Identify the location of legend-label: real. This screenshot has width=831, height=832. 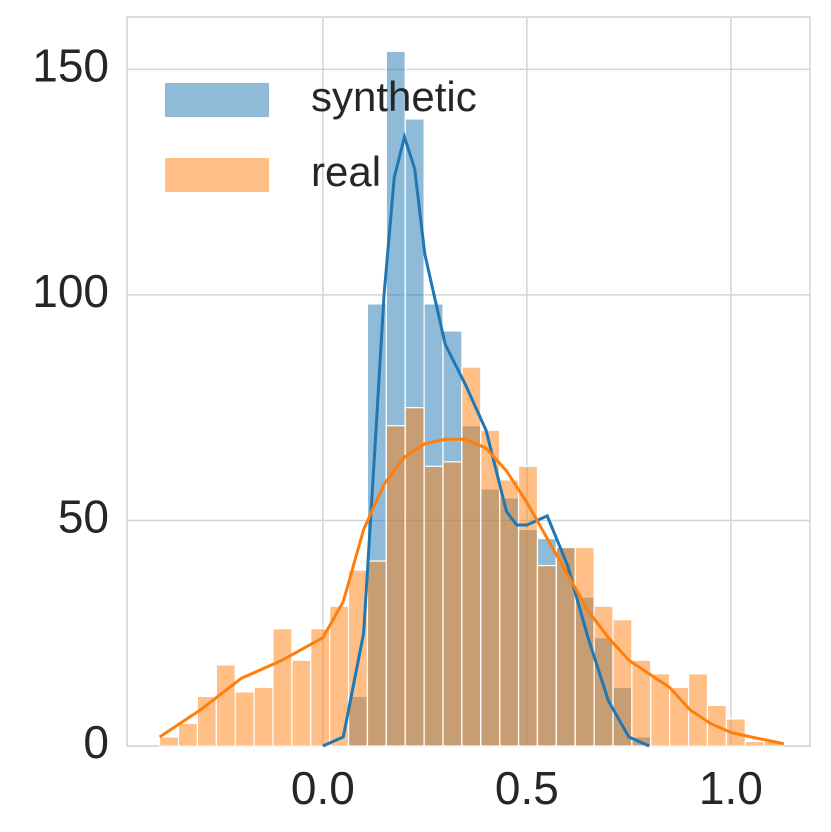
(346, 171).